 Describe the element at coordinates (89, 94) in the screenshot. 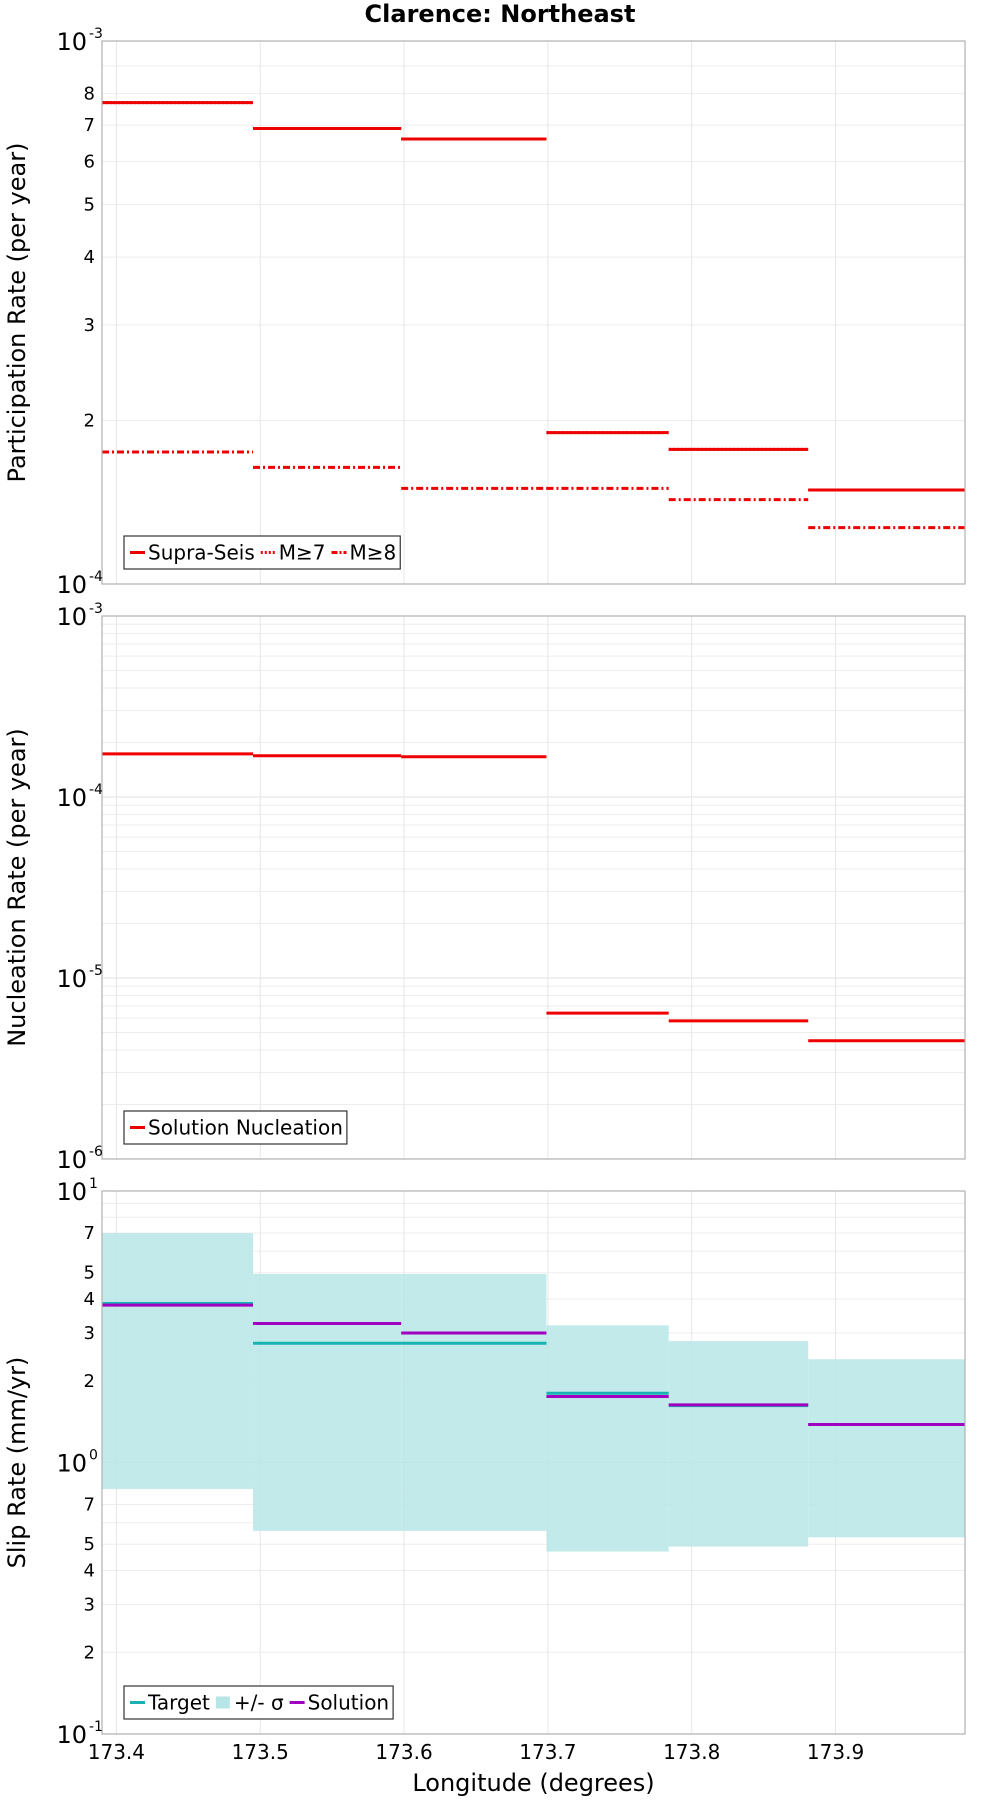

I see `y-minor-tick-label: 8` at that location.